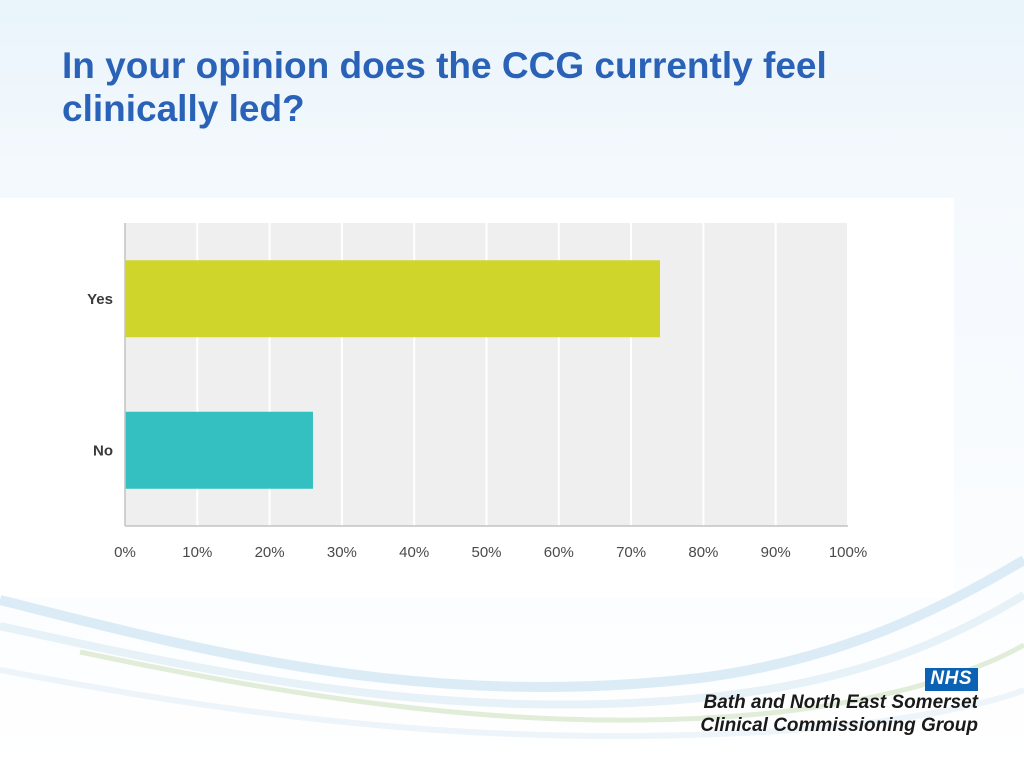 The height and width of the screenshot is (768, 1024). What do you see at coordinates (776, 552) in the screenshot?
I see `x-tick-label: 90%` at bounding box center [776, 552].